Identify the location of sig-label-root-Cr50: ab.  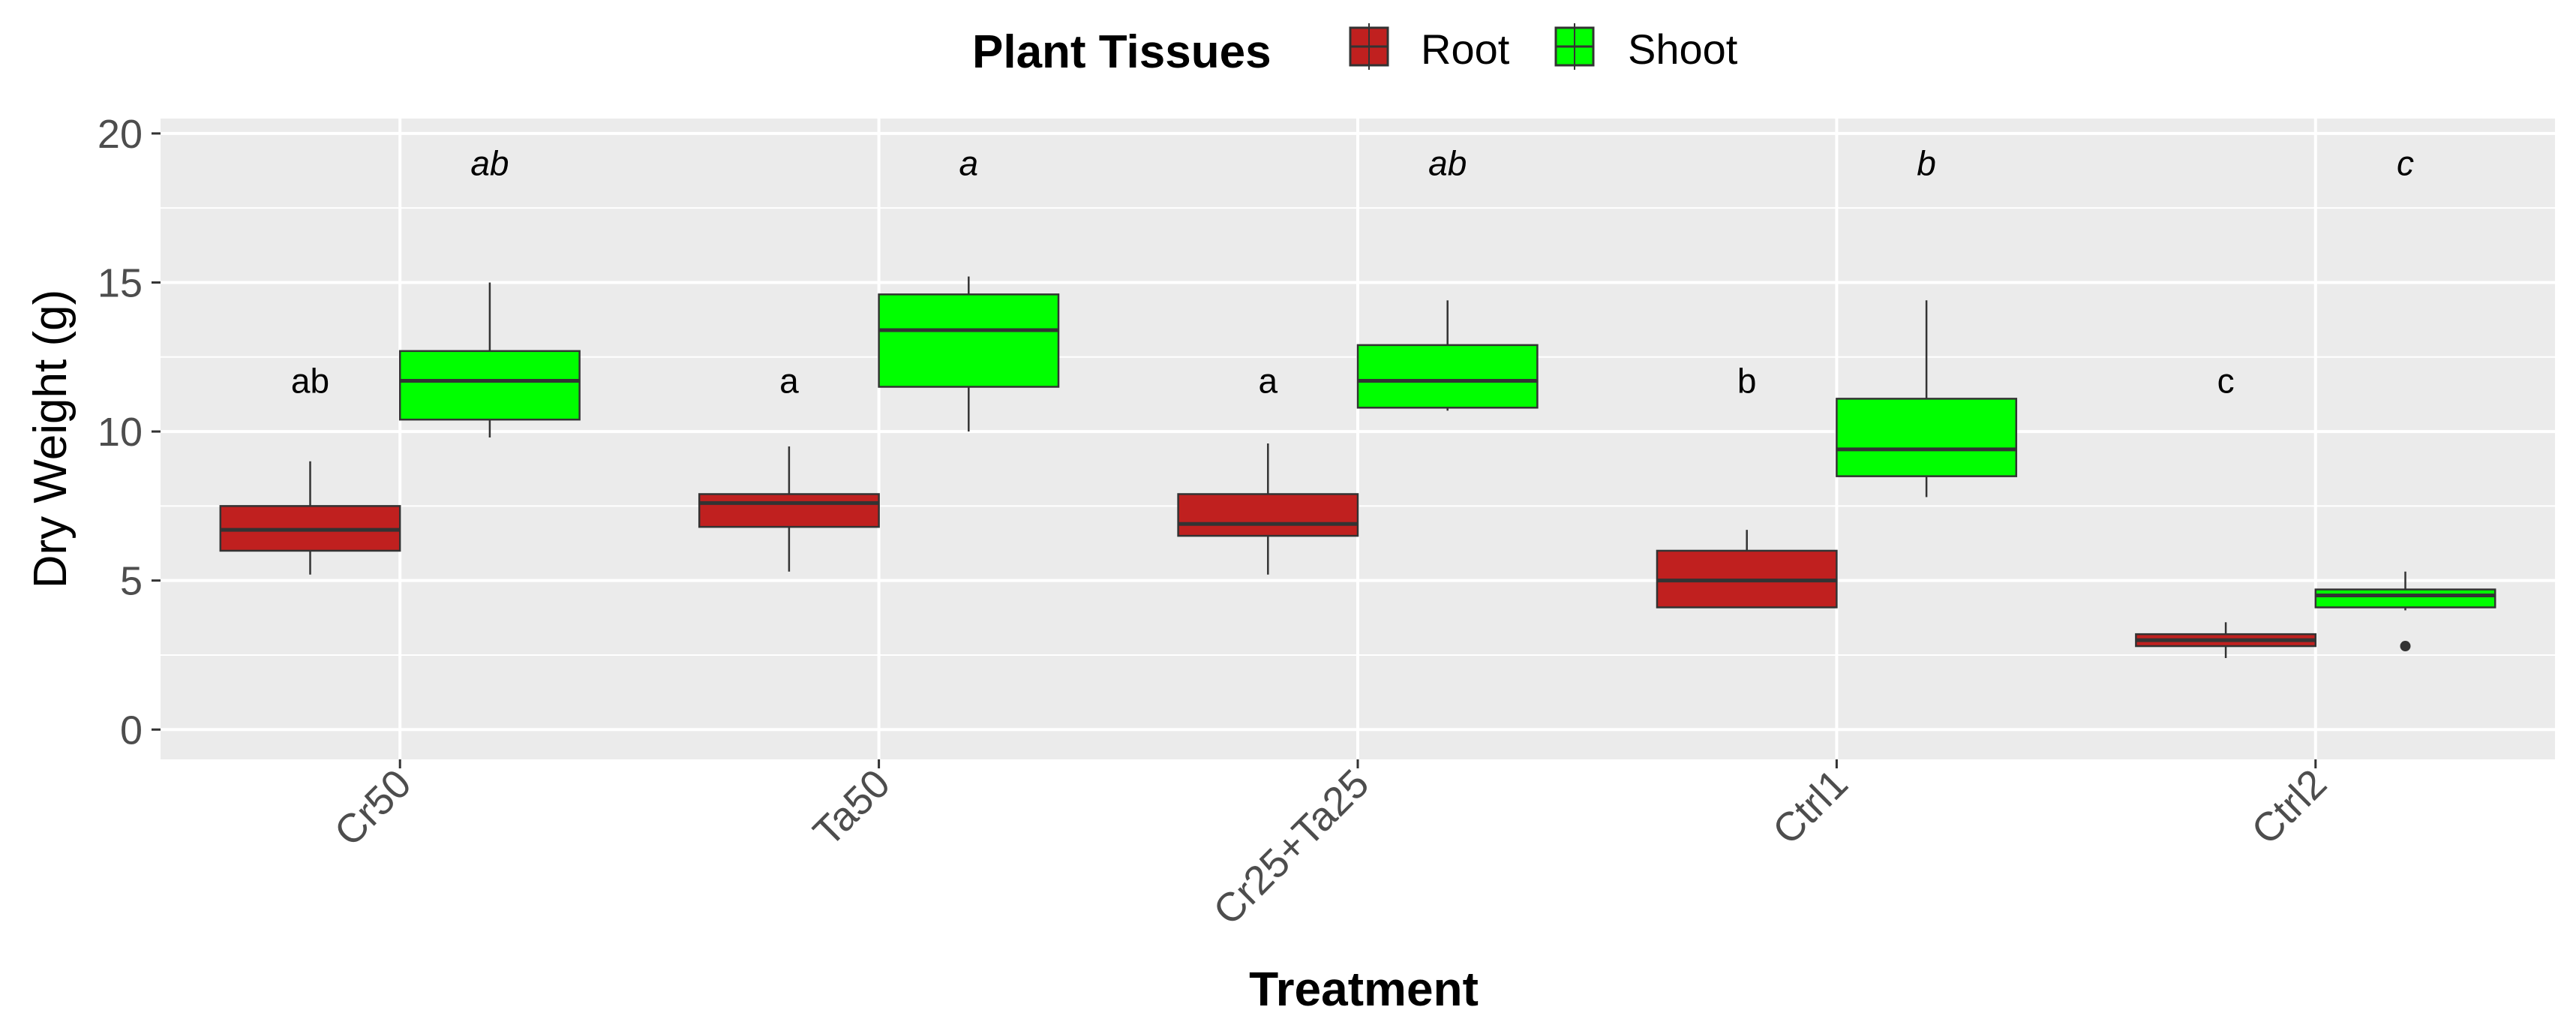
(310, 380).